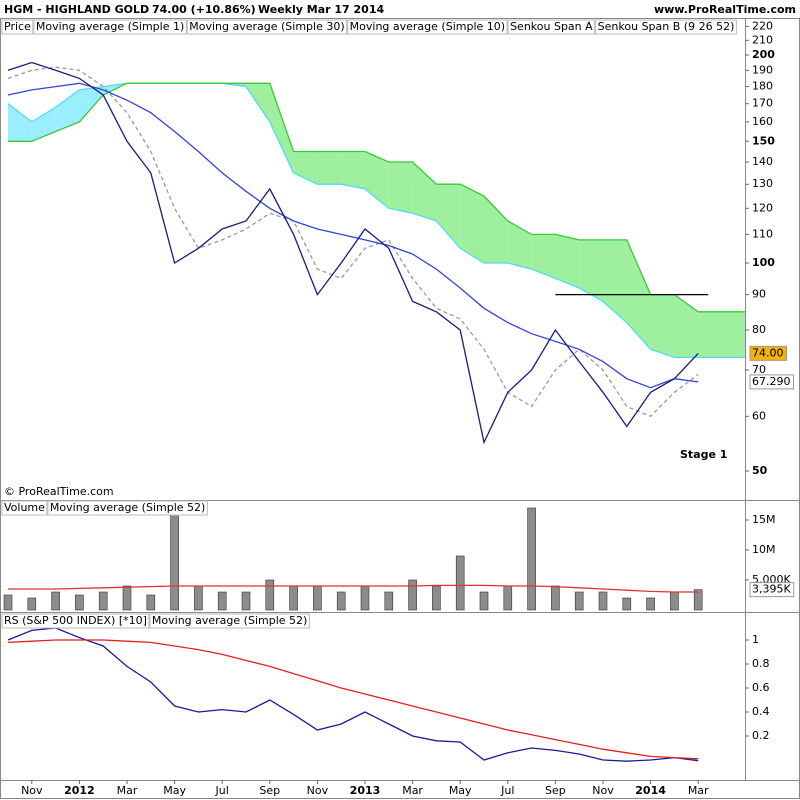  What do you see at coordinates (725, 9) in the screenshot?
I see `site: www.ProRealTime.com` at bounding box center [725, 9].